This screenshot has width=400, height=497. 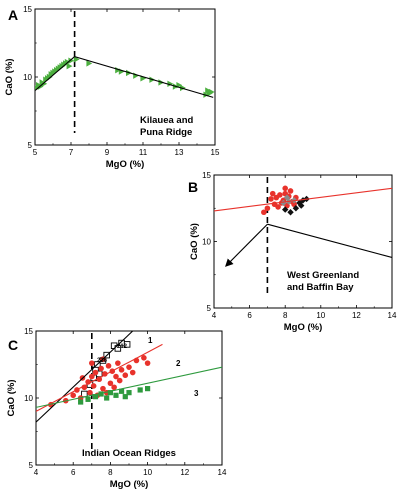 I want to click on trend-line-label: 3, so click(x=196, y=393).